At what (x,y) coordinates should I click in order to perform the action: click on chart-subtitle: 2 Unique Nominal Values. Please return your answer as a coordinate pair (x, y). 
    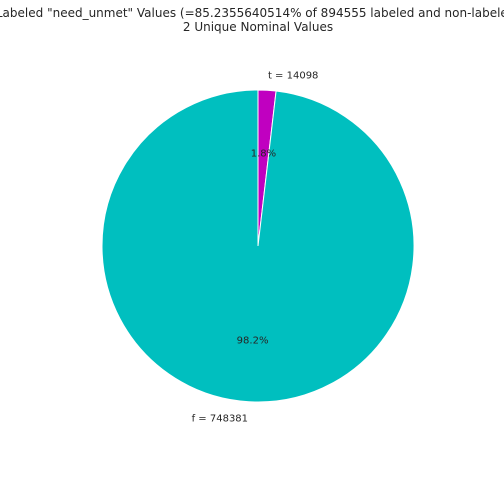
    Looking at the image, I should click on (258, 27).